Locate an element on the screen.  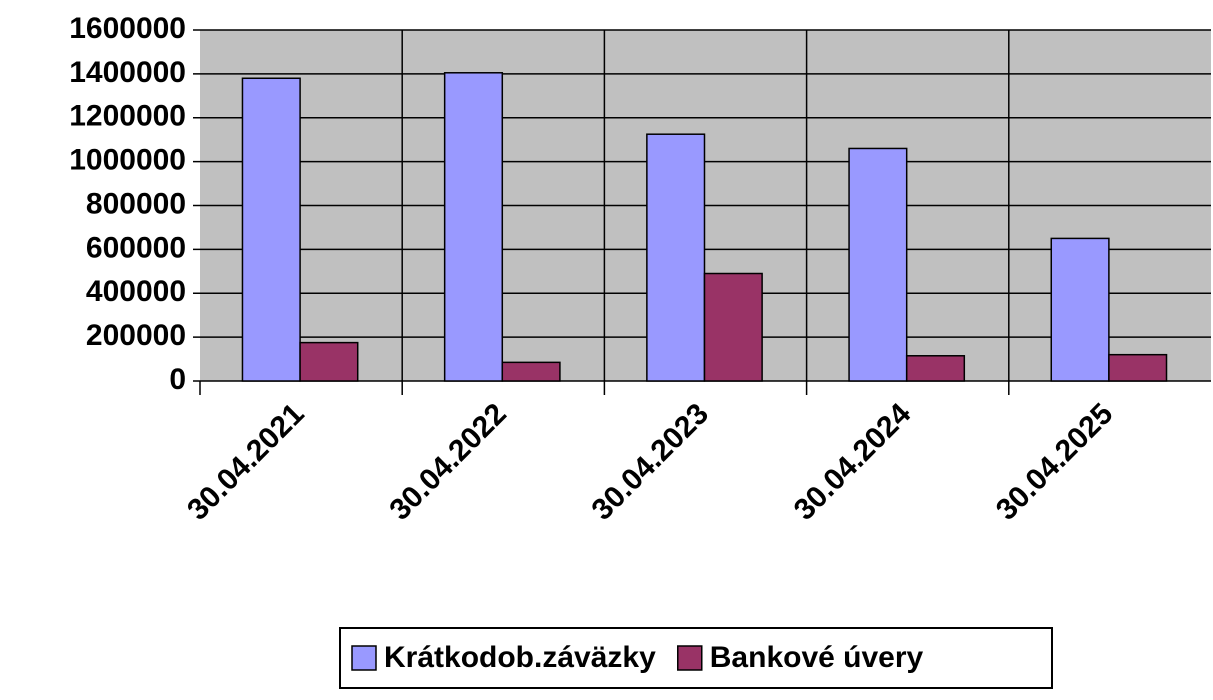
y-tick-label: 200000 is located at coordinates (136, 335).